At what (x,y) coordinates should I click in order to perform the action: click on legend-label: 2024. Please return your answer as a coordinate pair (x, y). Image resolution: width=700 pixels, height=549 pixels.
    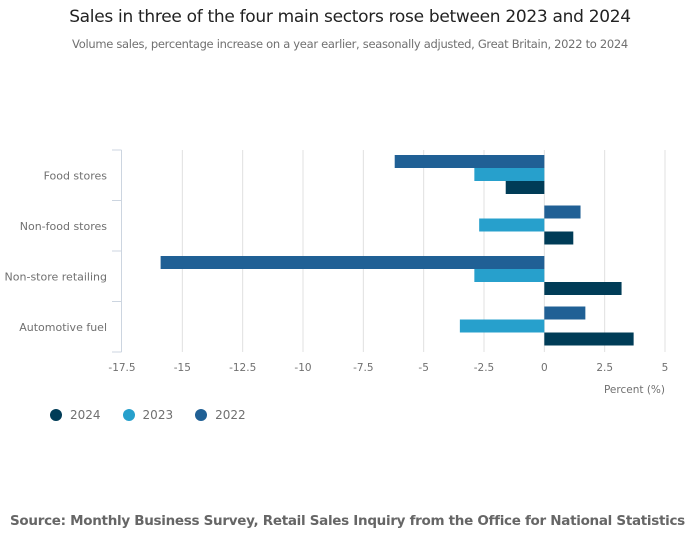
    Looking at the image, I should click on (85, 415).